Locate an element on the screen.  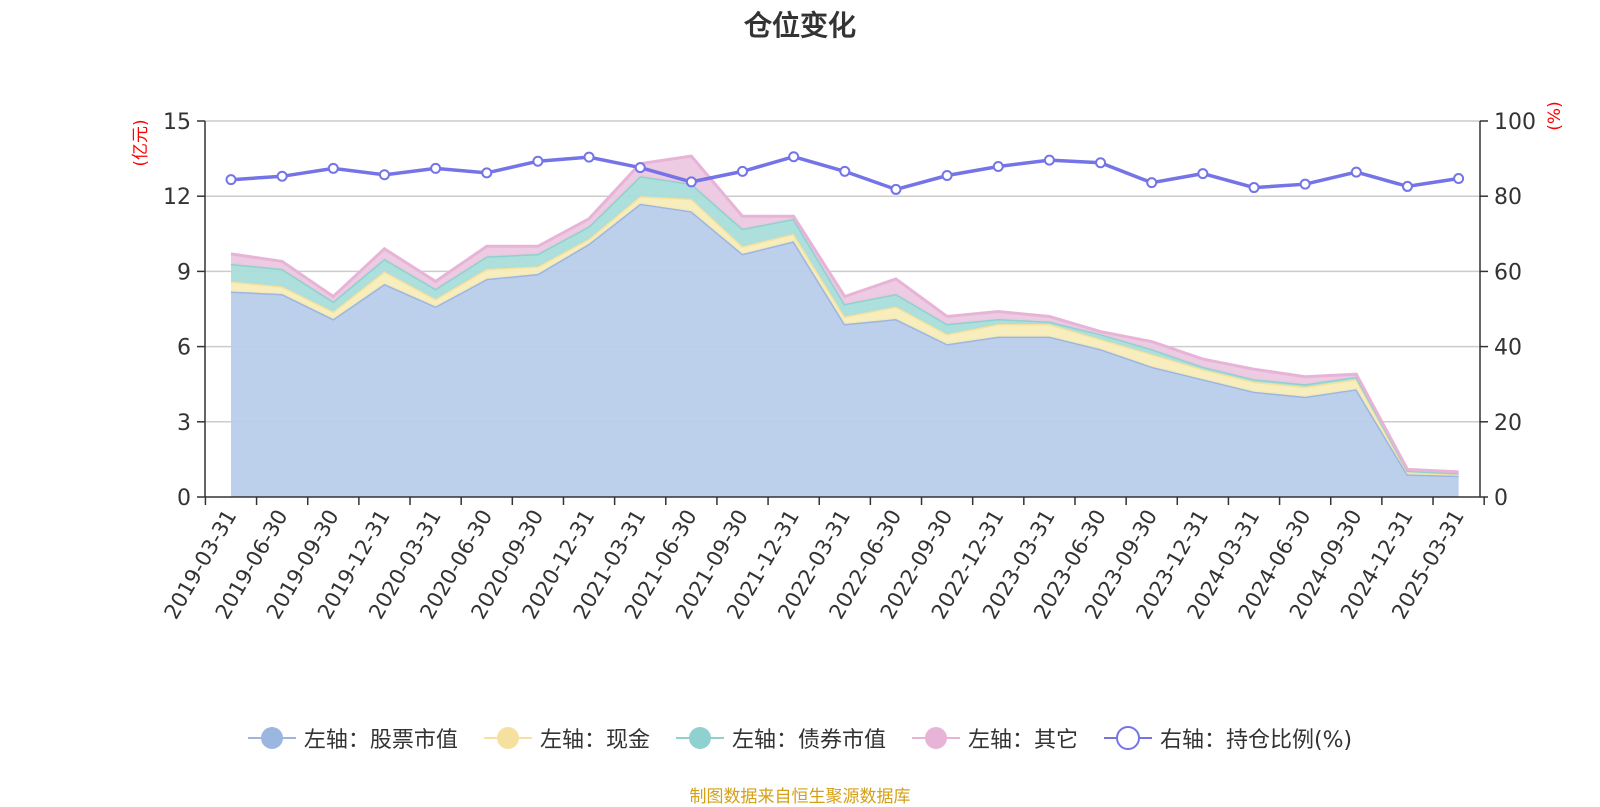
left-tick-label: 15 is located at coordinates (177, 122).